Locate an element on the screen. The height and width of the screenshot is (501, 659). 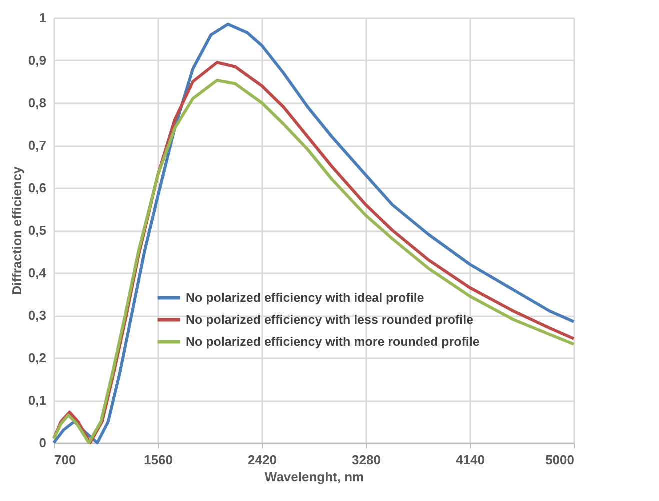
x-tick-label: 700 is located at coordinates (65, 460).